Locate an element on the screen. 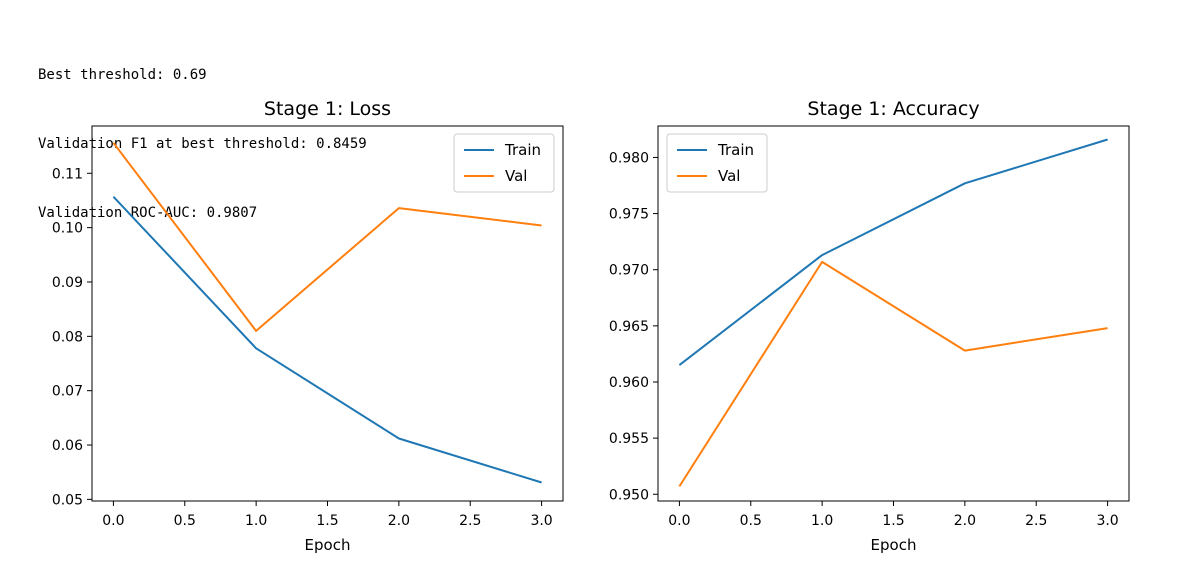 Image resolution: width=1183 pixels, height=566 pixels. y-tick-label: 0.10 is located at coordinates (67, 229).